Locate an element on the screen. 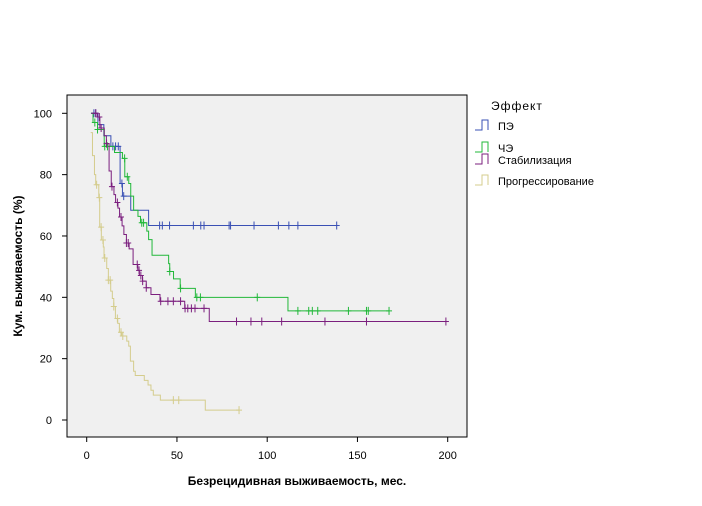  x-tick-label: 100 is located at coordinates (267, 456).